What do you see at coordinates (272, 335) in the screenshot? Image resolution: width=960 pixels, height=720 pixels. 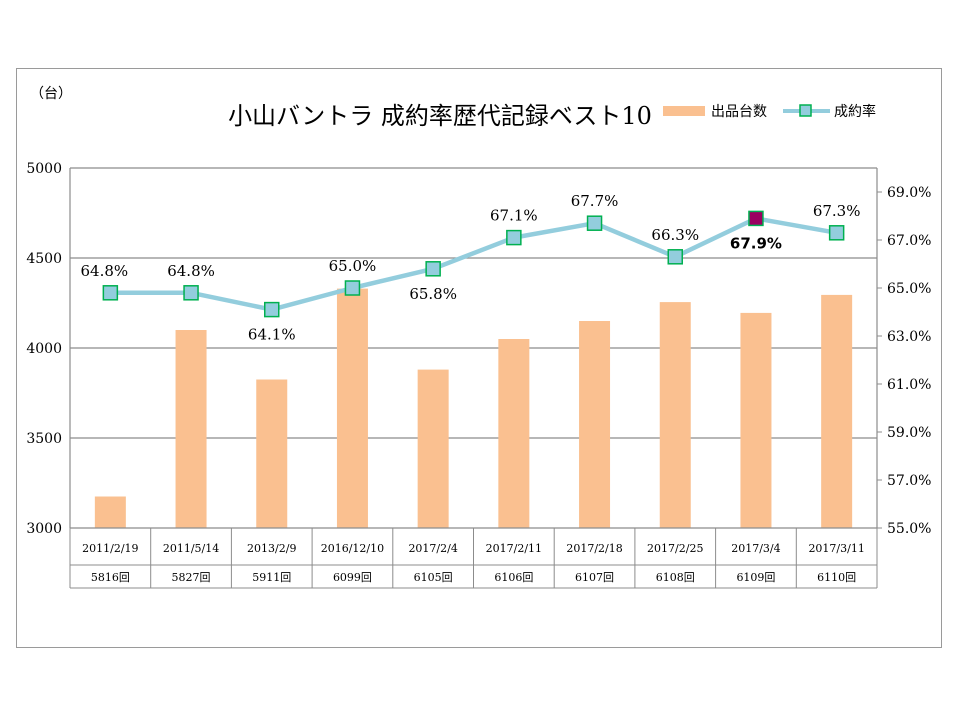 I see `rate-data-label: 64.1%` at bounding box center [272, 335].